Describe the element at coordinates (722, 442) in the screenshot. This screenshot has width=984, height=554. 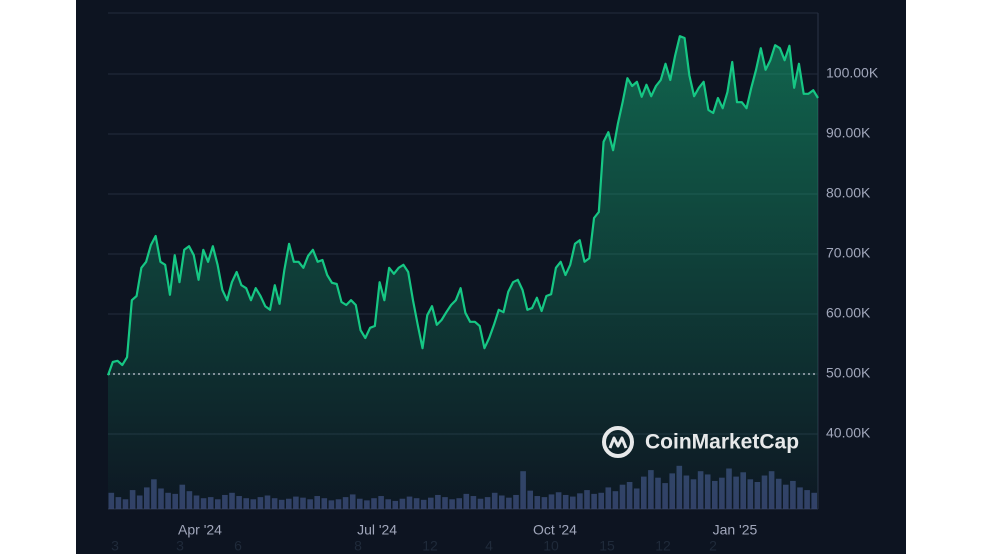
I see `watermark: CoinMarketCap` at that location.